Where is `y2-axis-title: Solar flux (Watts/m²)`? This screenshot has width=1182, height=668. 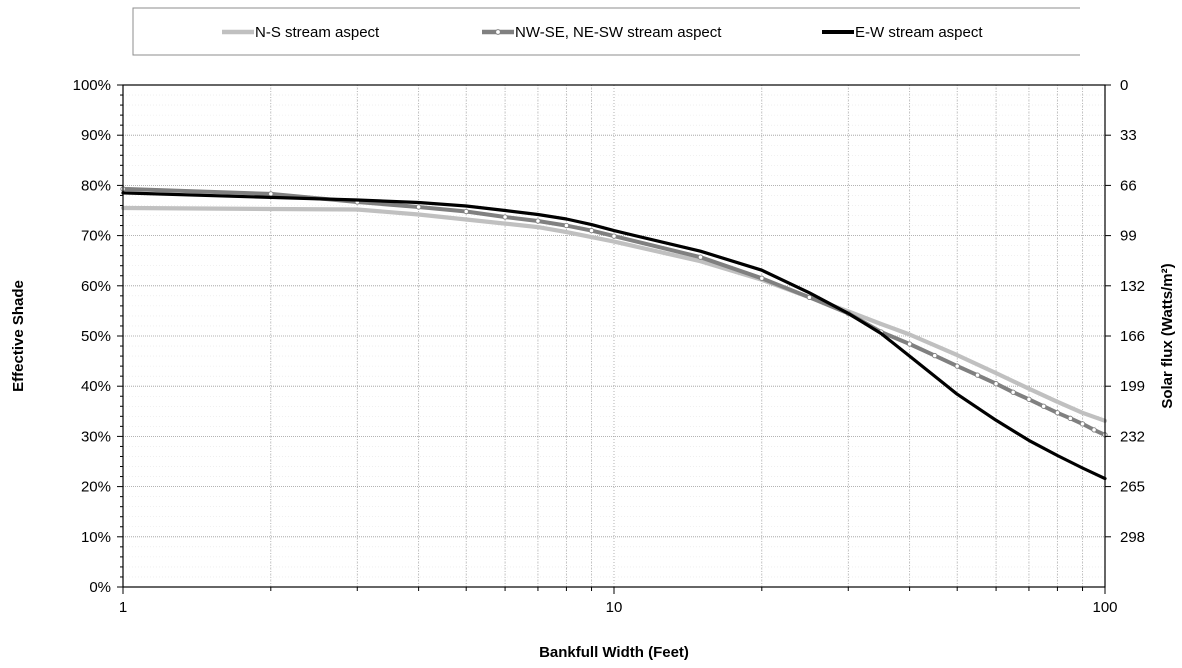 y2-axis-title: Solar flux (Watts/m²) is located at coordinates (1167, 335).